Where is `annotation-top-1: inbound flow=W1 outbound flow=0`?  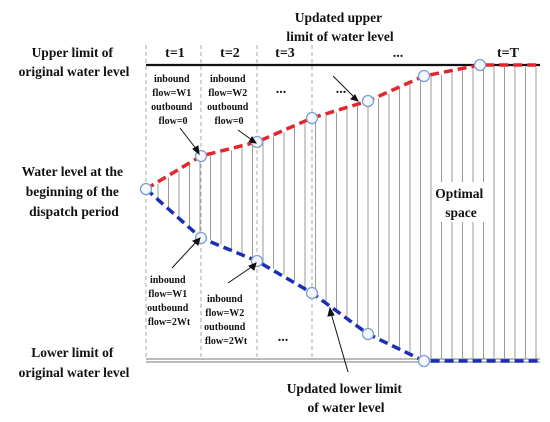
annotation-top-1: inbound flow=W1 outbound flow=0 is located at coordinates (173, 100).